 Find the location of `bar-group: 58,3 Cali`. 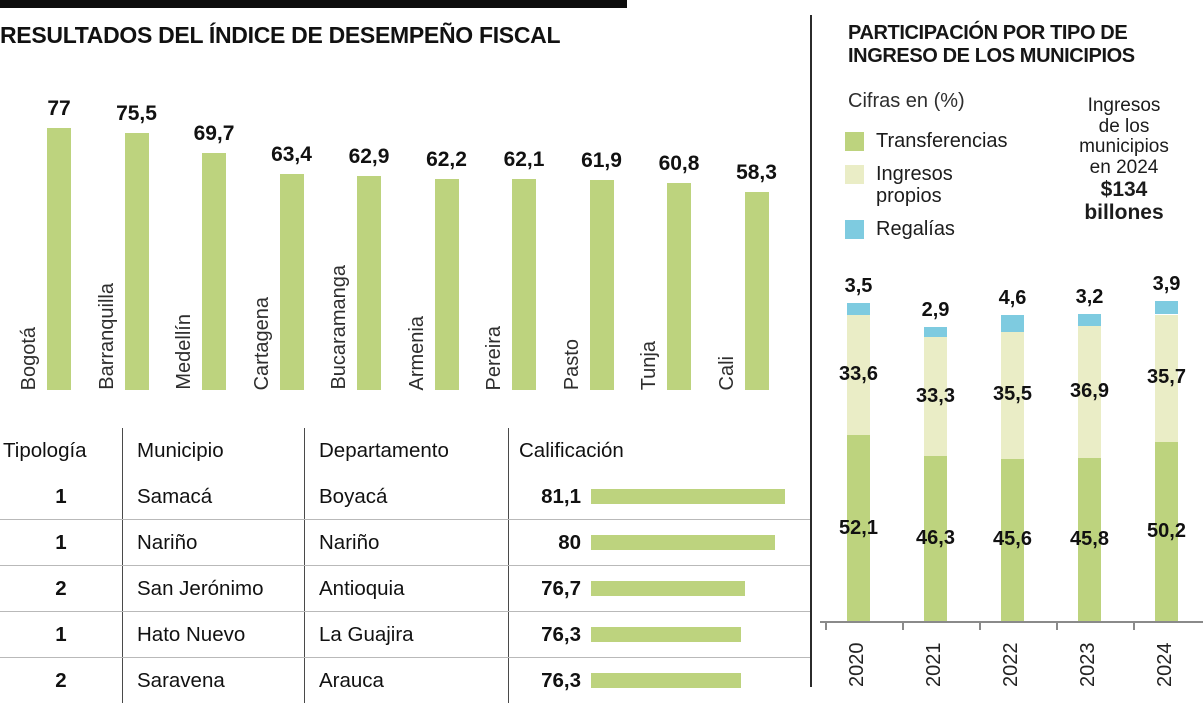

bar-group: 58,3 Cali is located at coordinates (737, 240).